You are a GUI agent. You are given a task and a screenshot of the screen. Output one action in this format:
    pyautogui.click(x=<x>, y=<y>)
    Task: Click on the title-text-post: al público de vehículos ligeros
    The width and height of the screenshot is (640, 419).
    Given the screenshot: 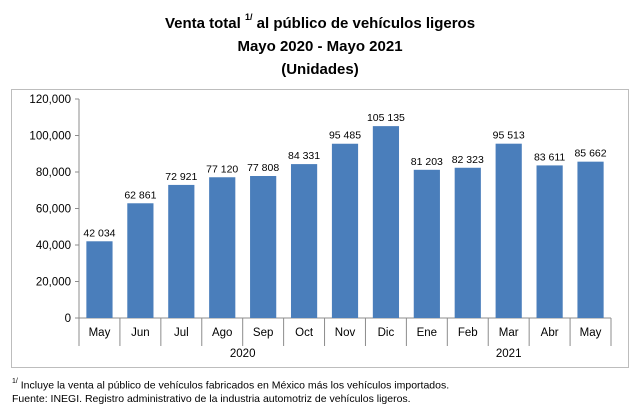 What is the action you would take?
    pyautogui.click(x=364, y=23)
    